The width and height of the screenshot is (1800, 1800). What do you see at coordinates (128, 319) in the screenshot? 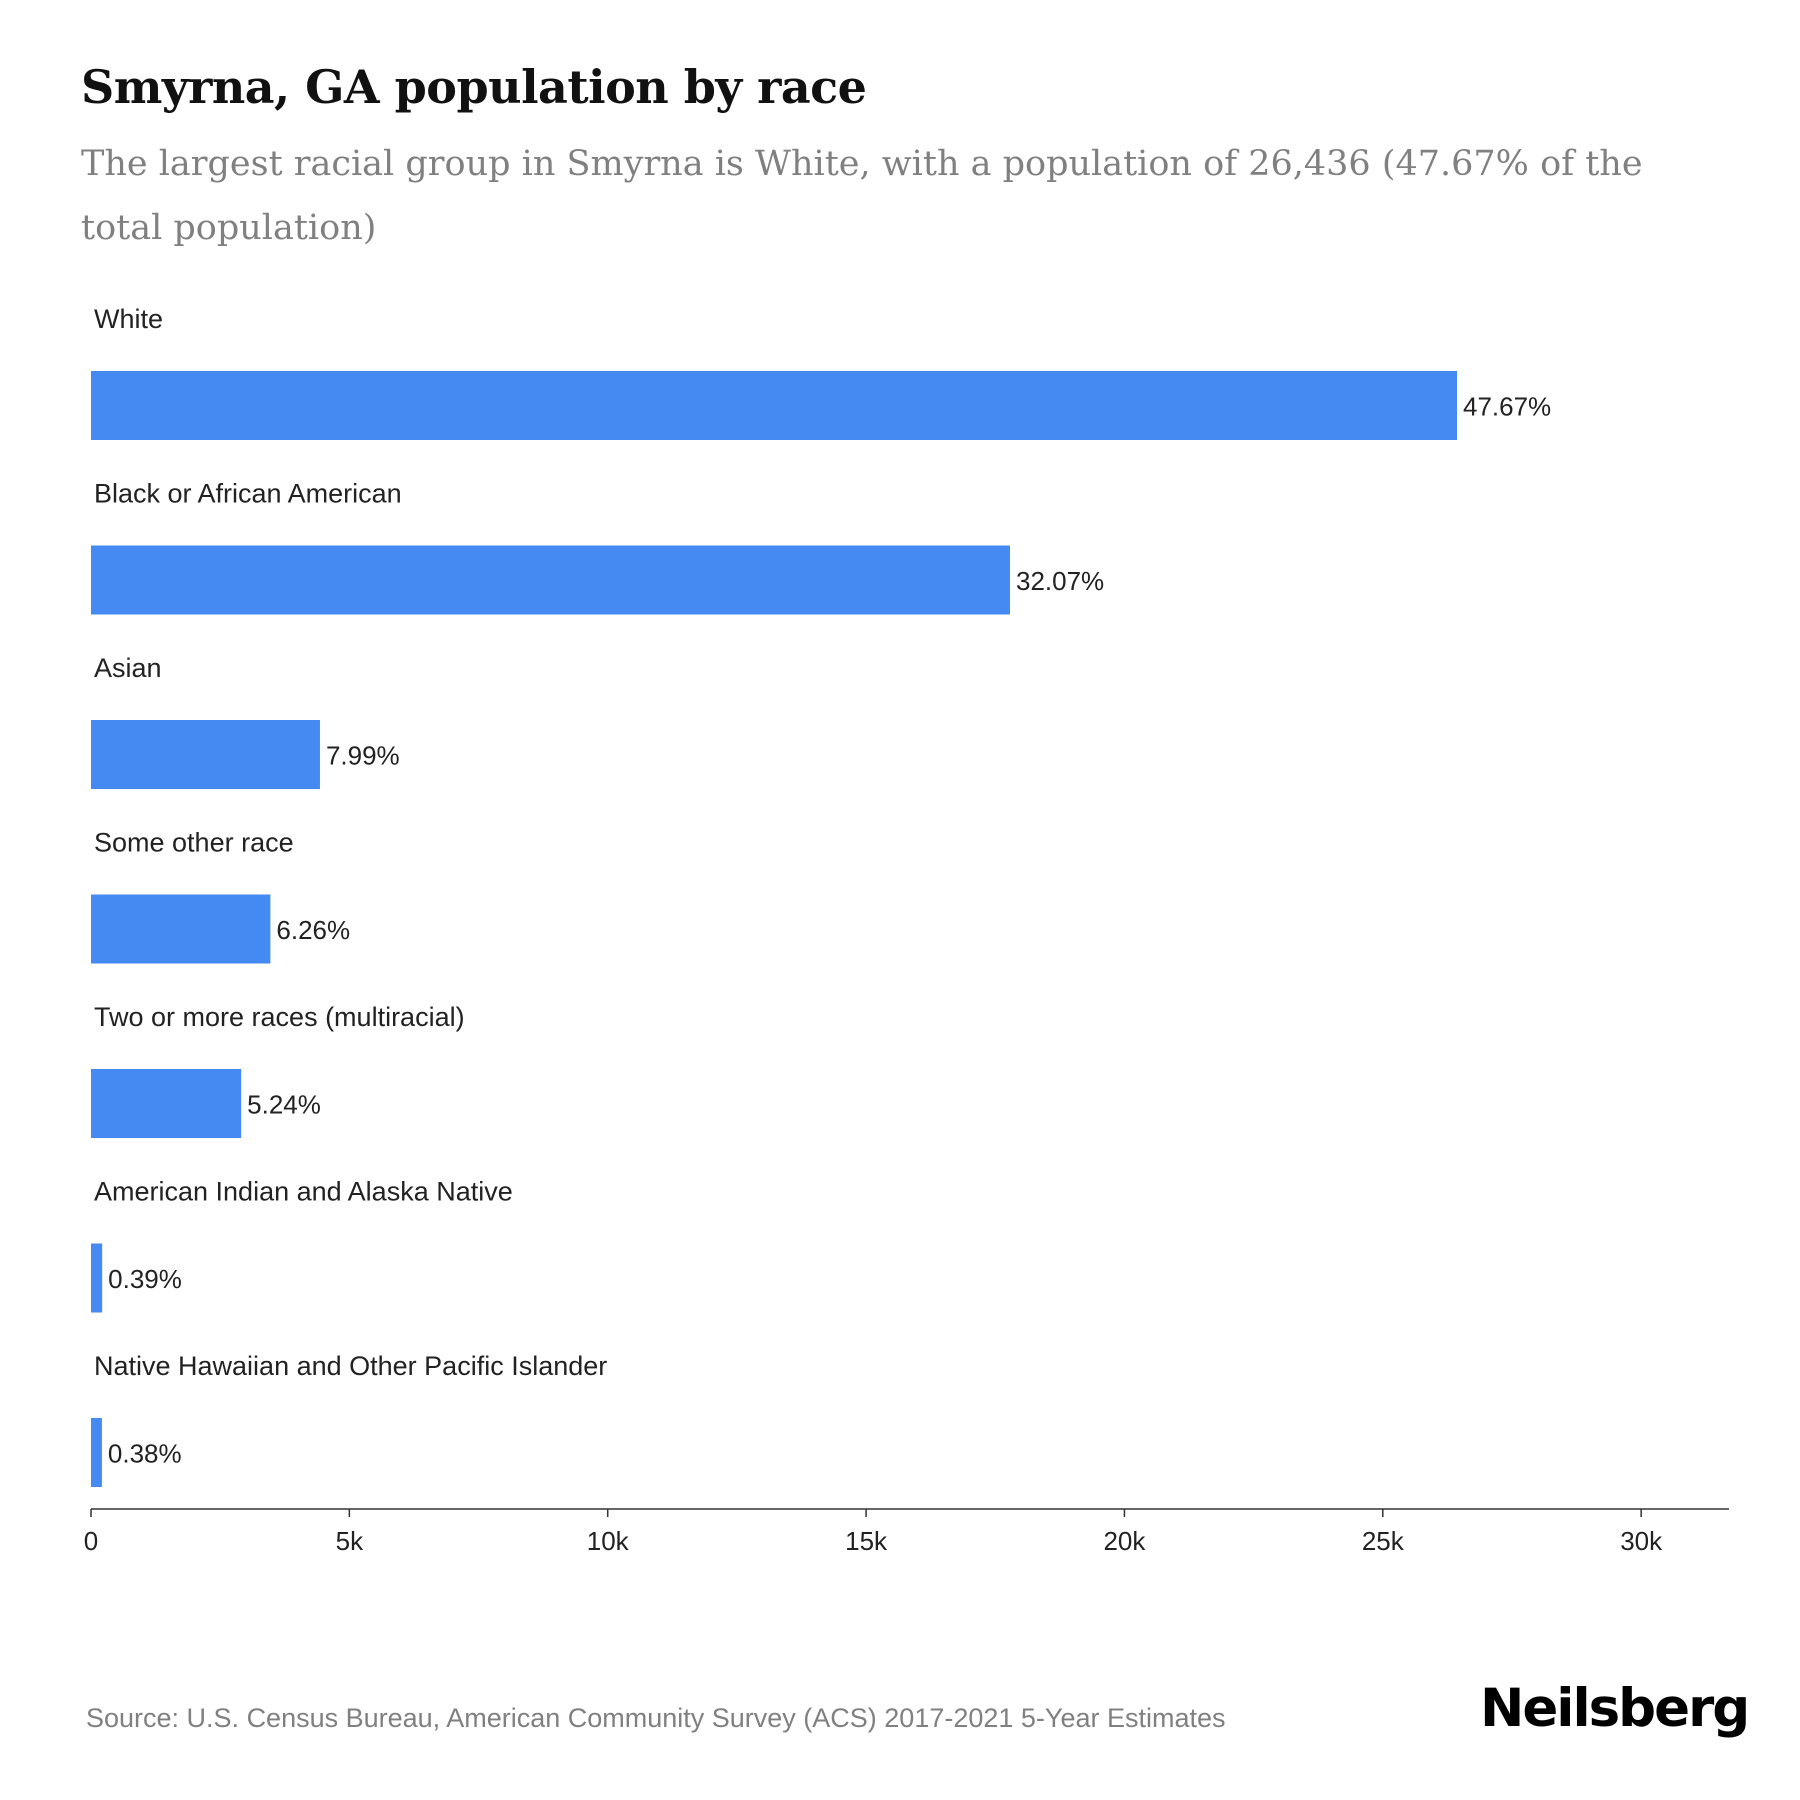
I see `category-label: White` at bounding box center [128, 319].